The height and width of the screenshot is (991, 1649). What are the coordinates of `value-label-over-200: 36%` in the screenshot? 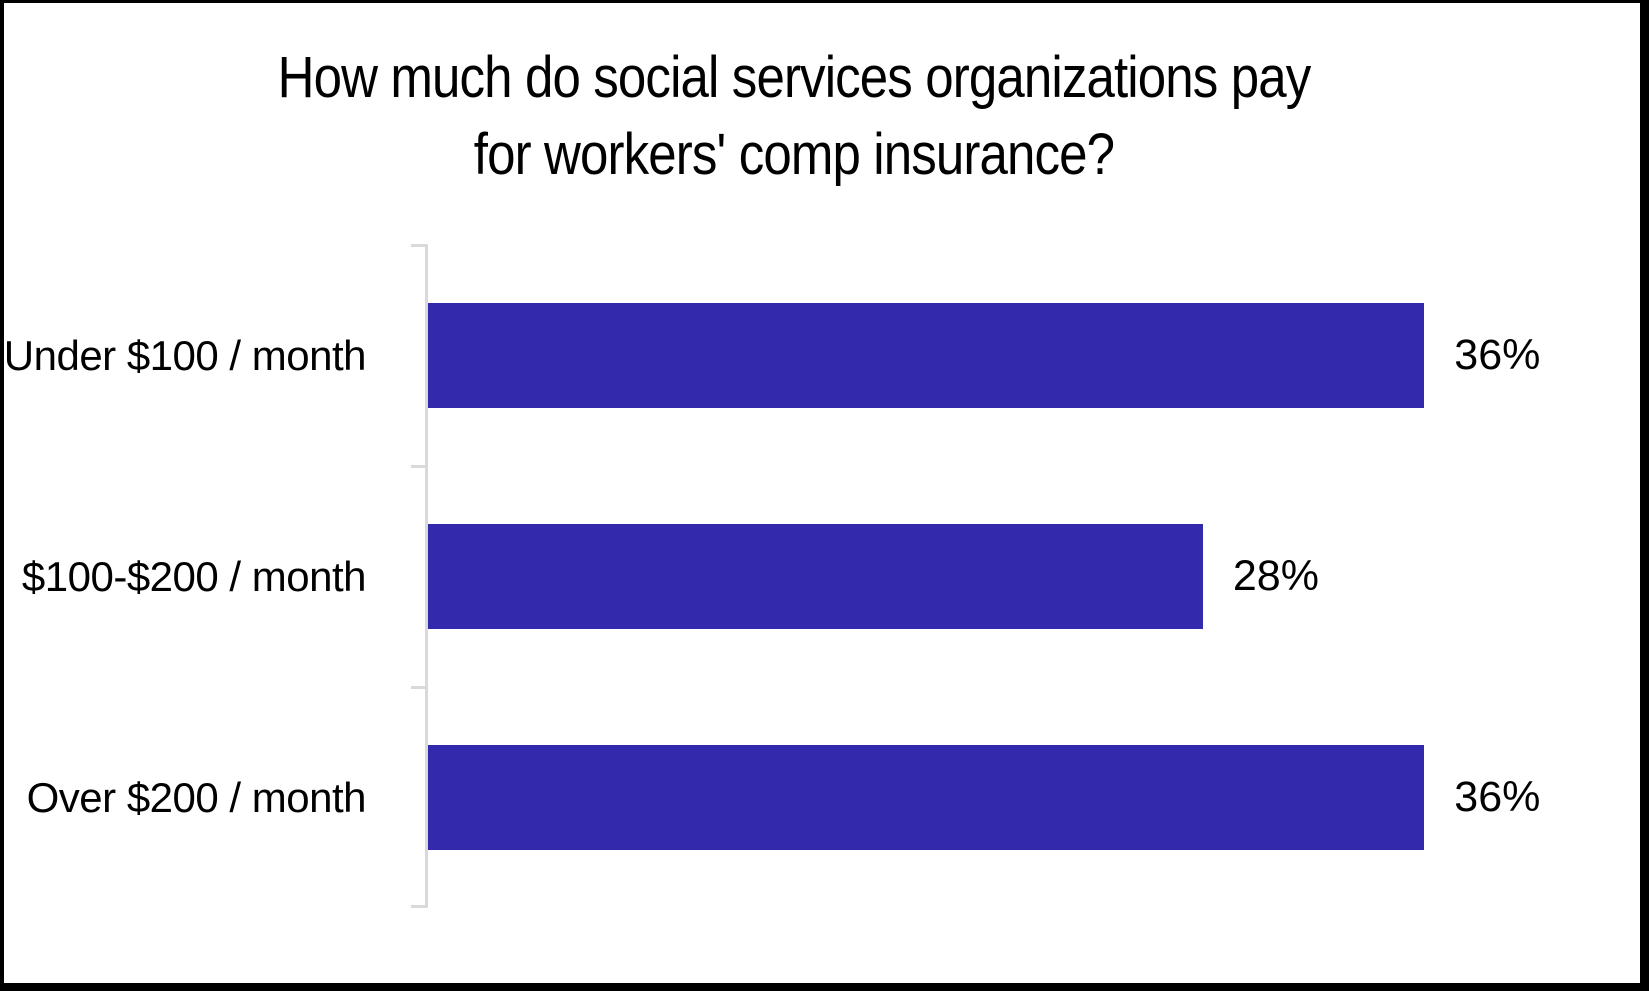 It's located at (1497, 797).